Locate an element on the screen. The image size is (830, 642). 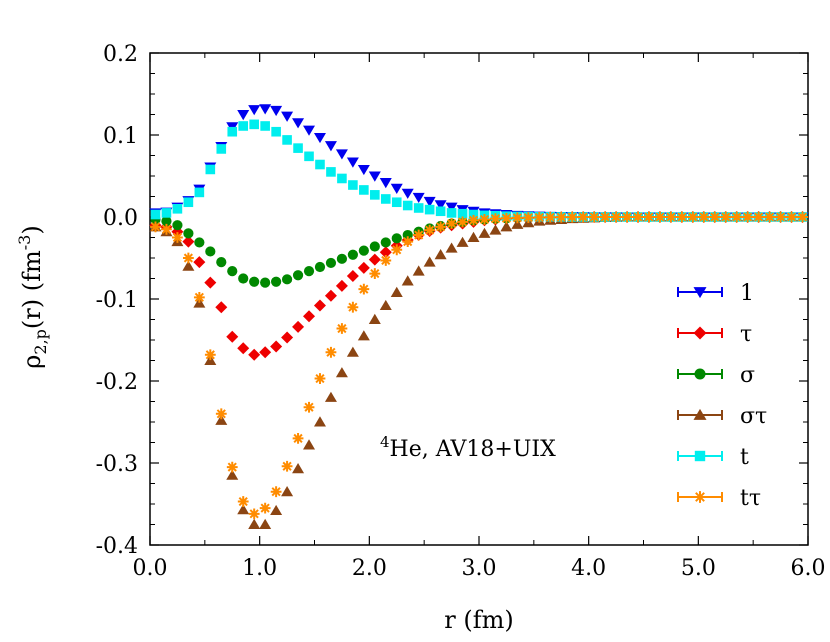
y-tick-label: 0.1 is located at coordinates (120, 136).